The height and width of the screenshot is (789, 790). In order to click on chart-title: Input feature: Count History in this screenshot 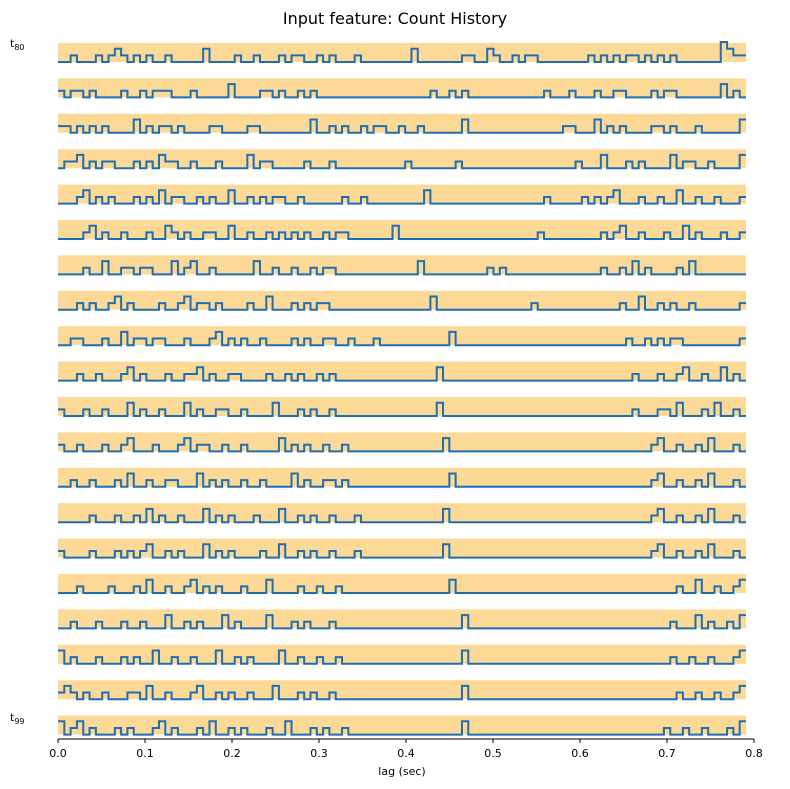, I will do `click(395, 18)`.